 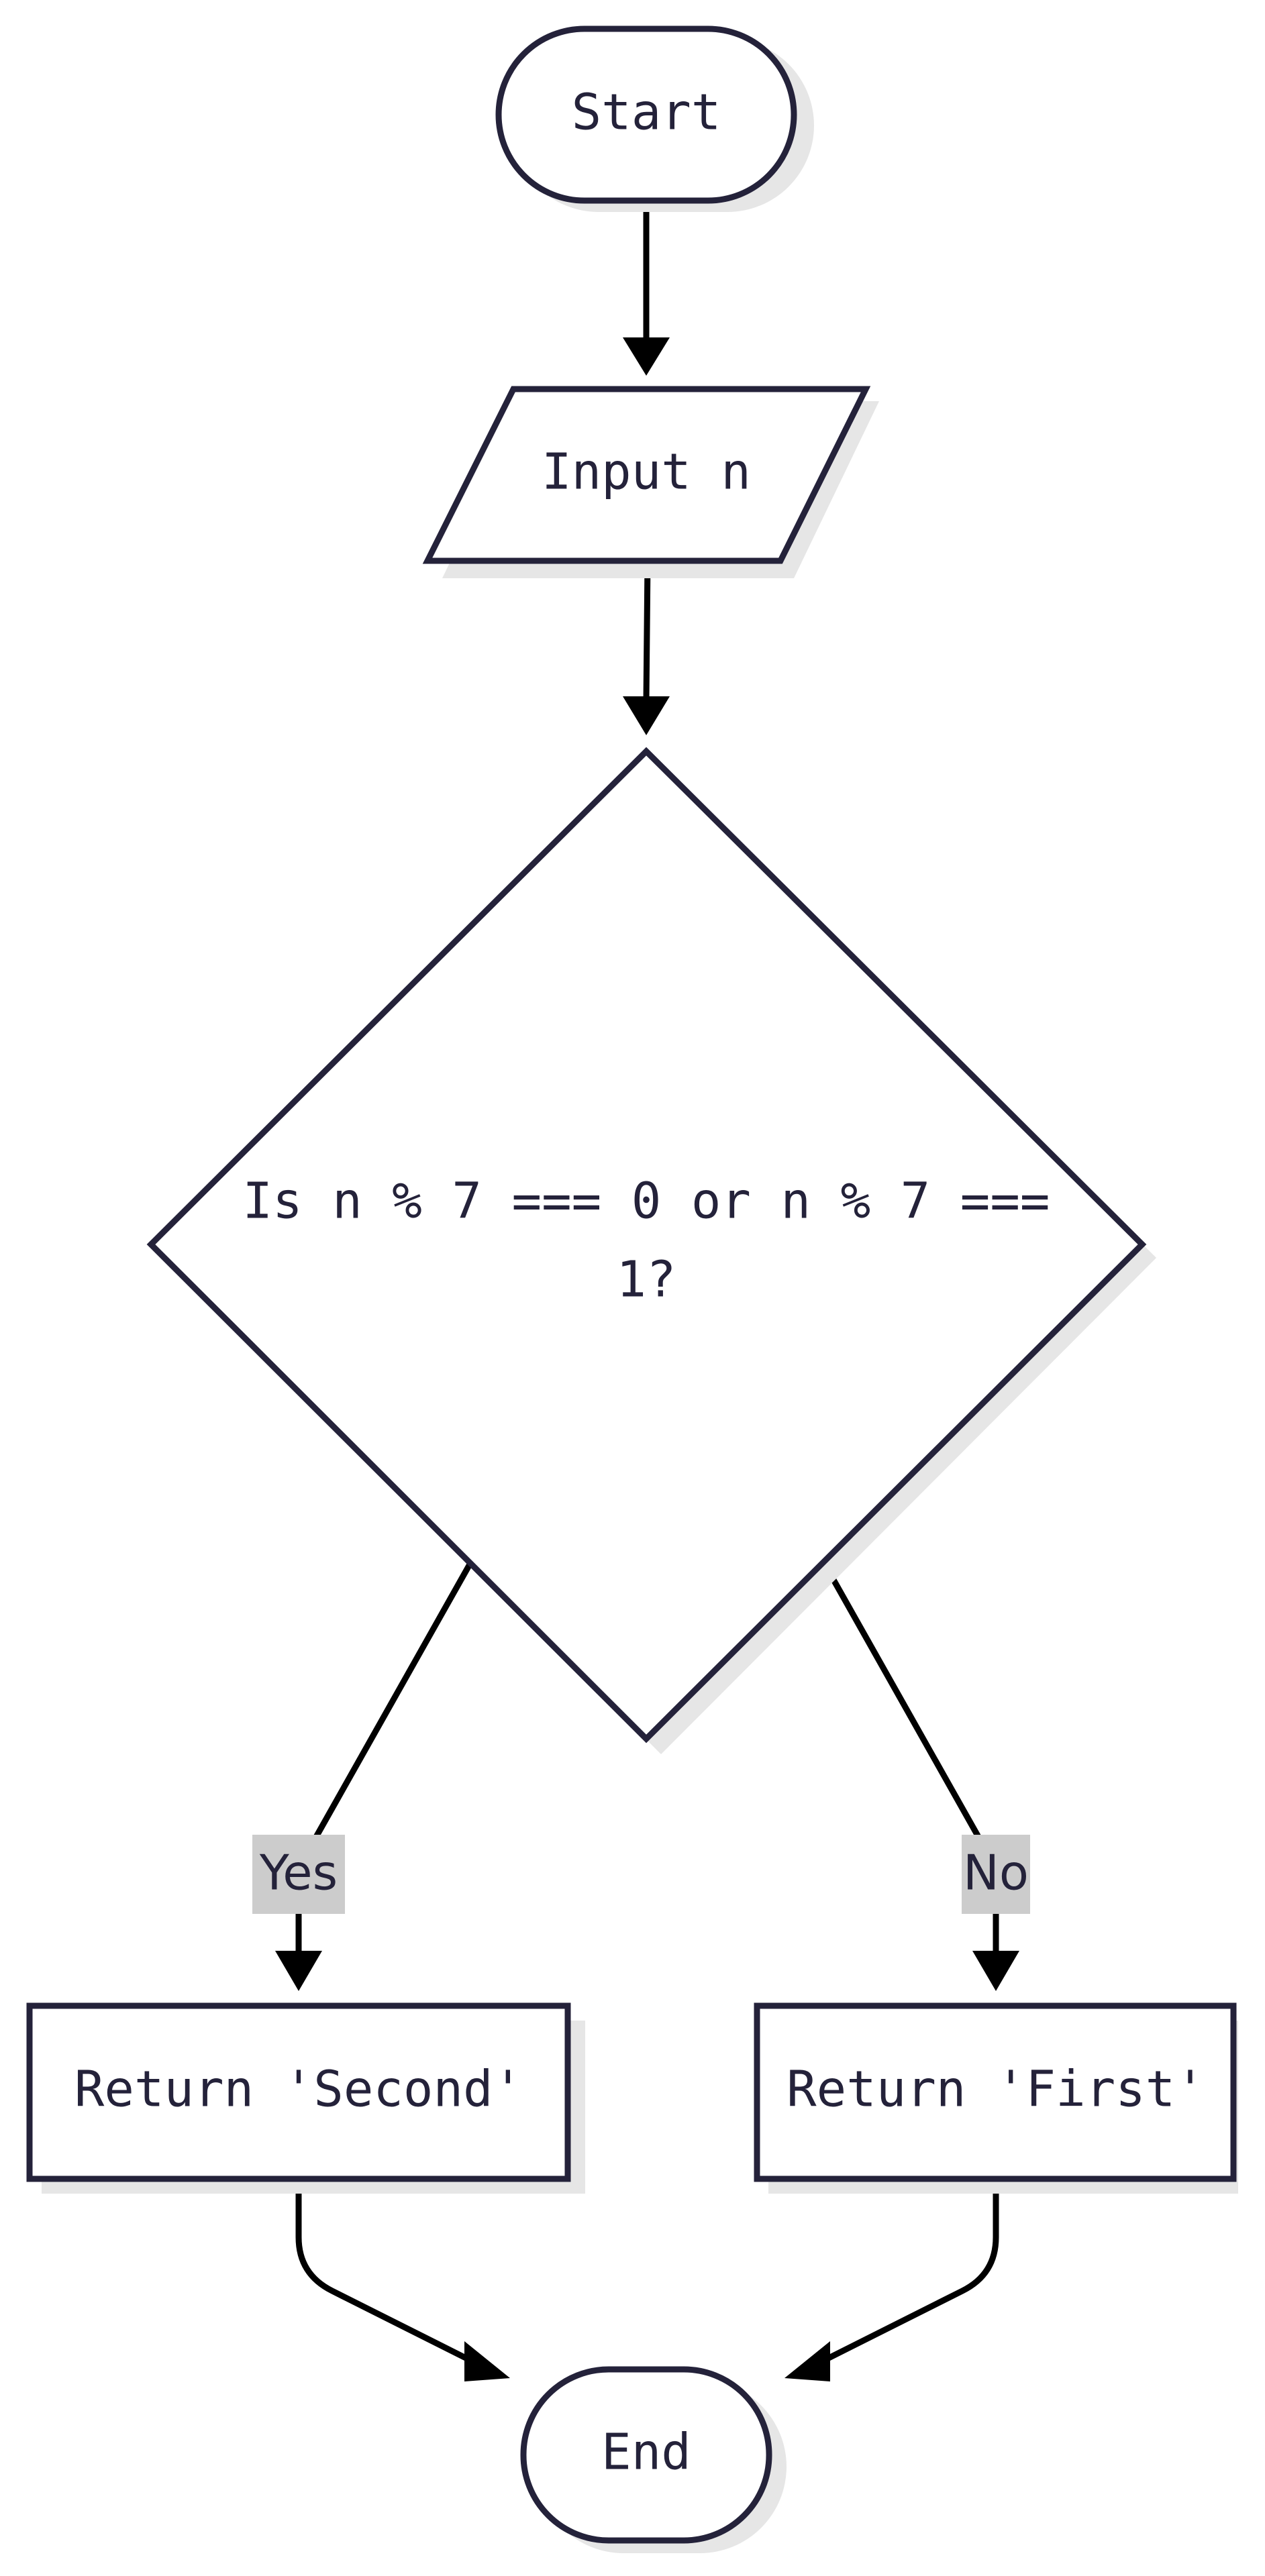 I want to click on edge-label-no-text: No, so click(x=996, y=1873).